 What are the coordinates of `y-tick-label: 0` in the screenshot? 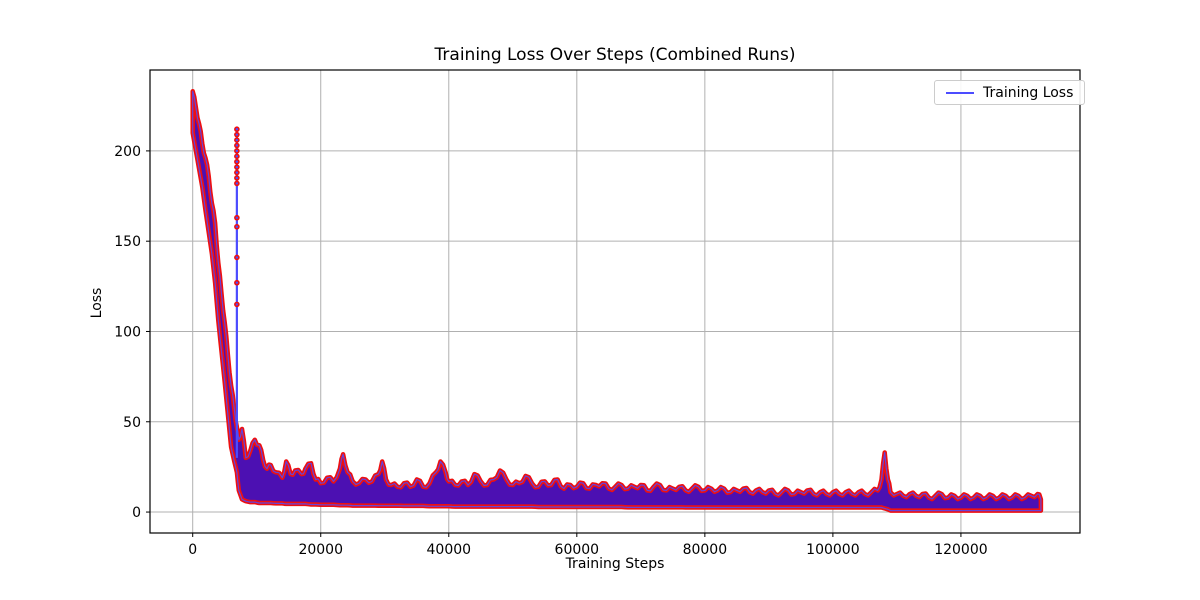 It's located at (136, 513).